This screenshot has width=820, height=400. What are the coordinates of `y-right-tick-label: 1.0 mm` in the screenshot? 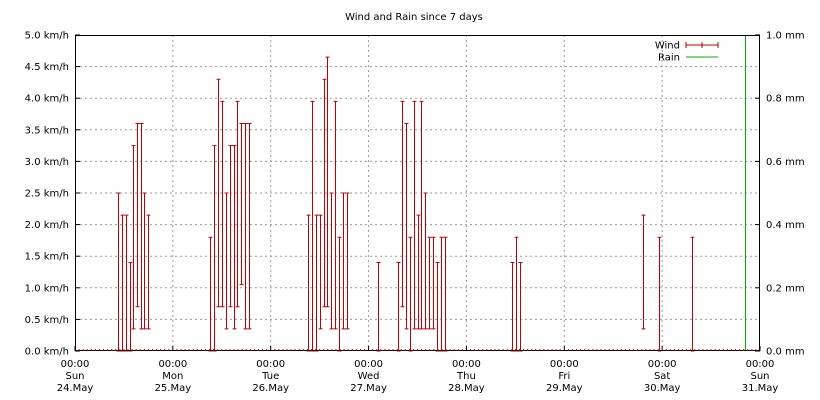 It's located at (785, 36).